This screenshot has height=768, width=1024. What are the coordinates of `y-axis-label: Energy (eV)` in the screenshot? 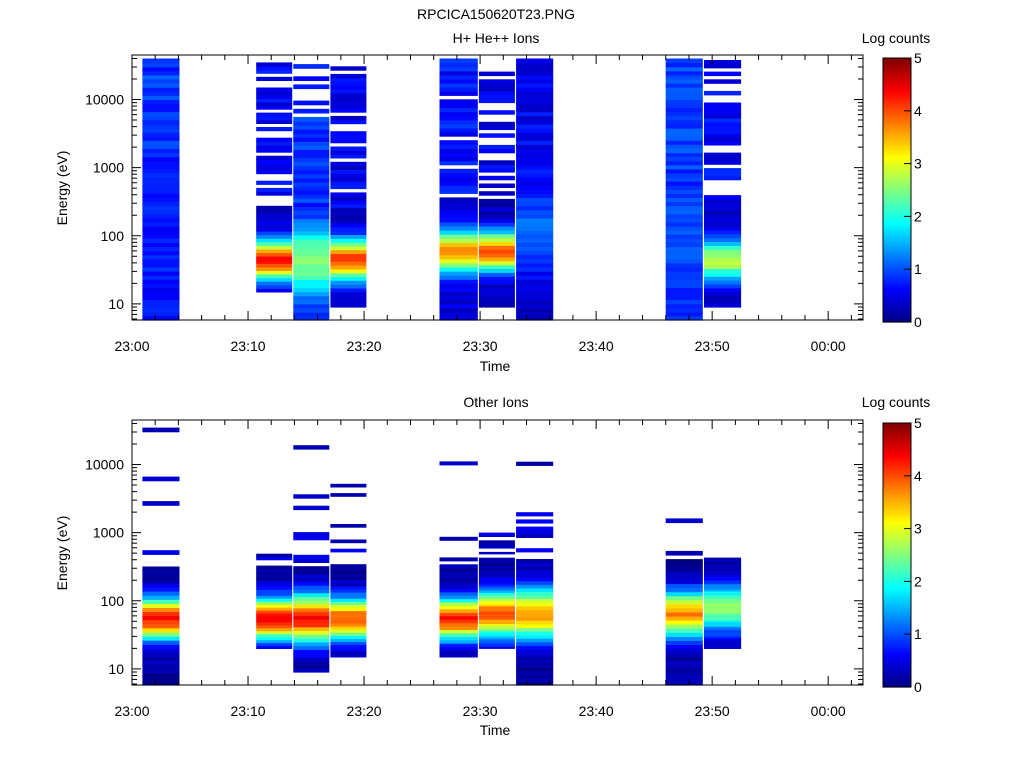 It's located at (62, 553).